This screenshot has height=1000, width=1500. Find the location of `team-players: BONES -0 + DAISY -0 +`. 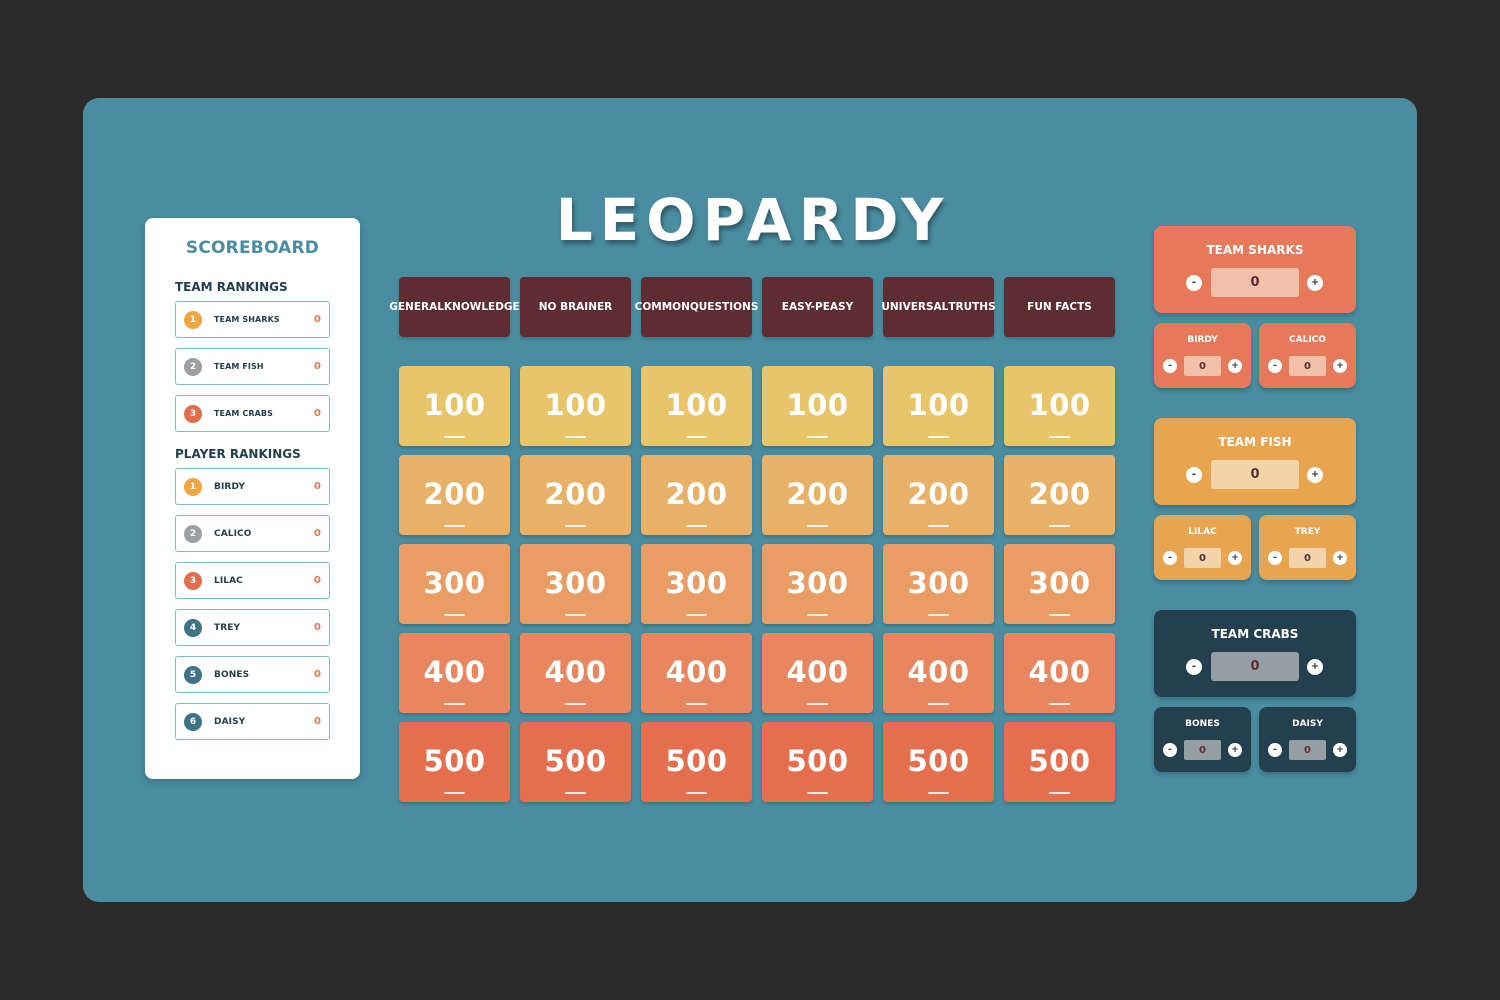

team-players: BONES -0 + DAISY -0 + is located at coordinates (1255, 739).